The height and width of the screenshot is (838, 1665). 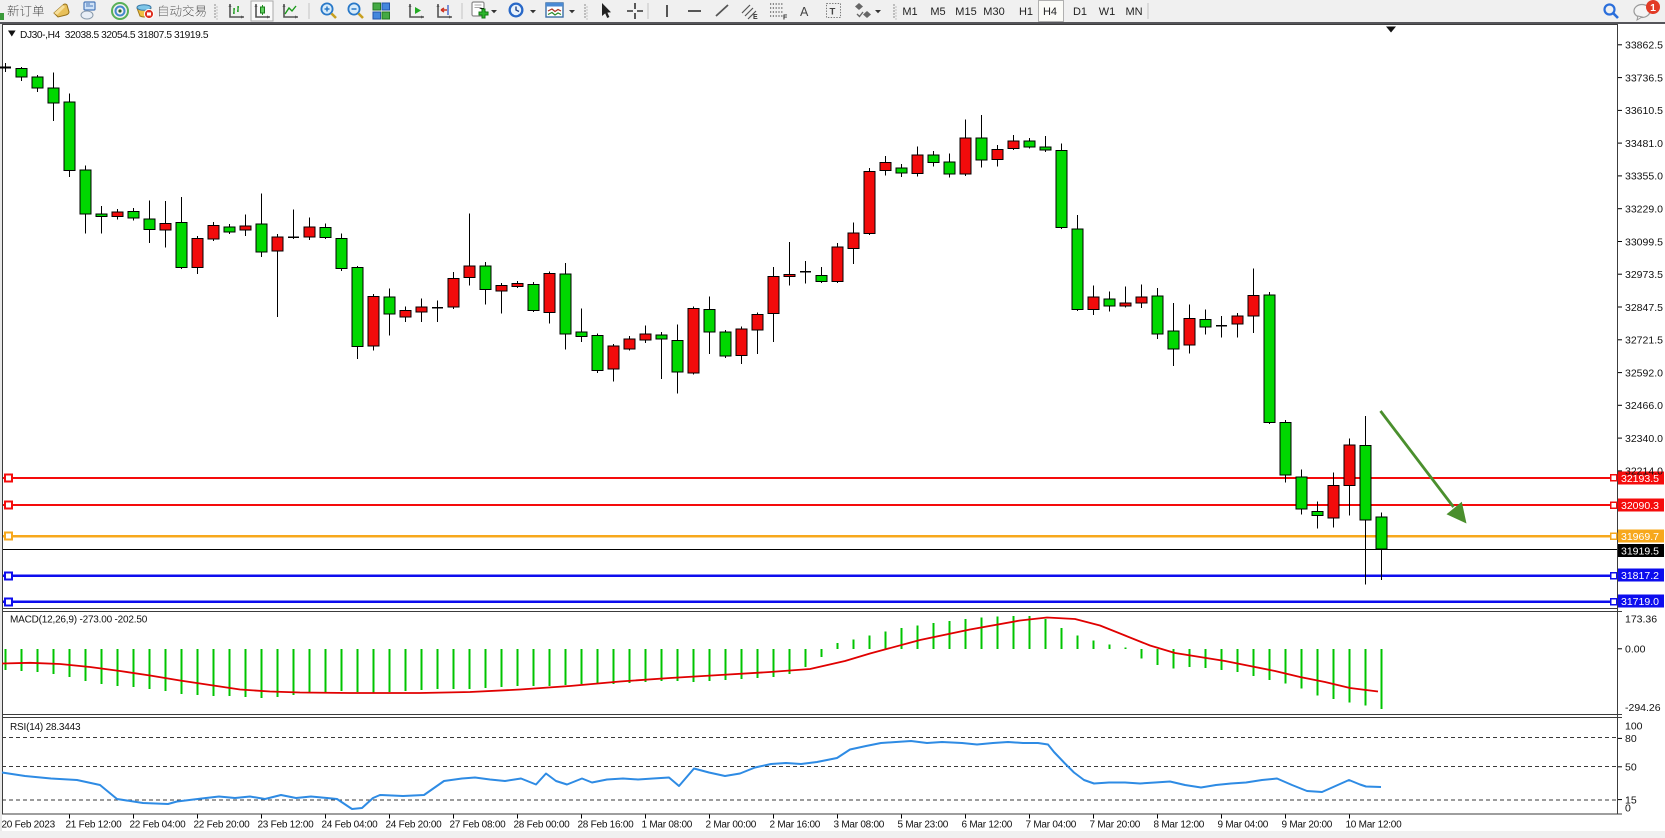 I want to click on svg-text: 1 Mar 08:00, so click(x=667, y=825).